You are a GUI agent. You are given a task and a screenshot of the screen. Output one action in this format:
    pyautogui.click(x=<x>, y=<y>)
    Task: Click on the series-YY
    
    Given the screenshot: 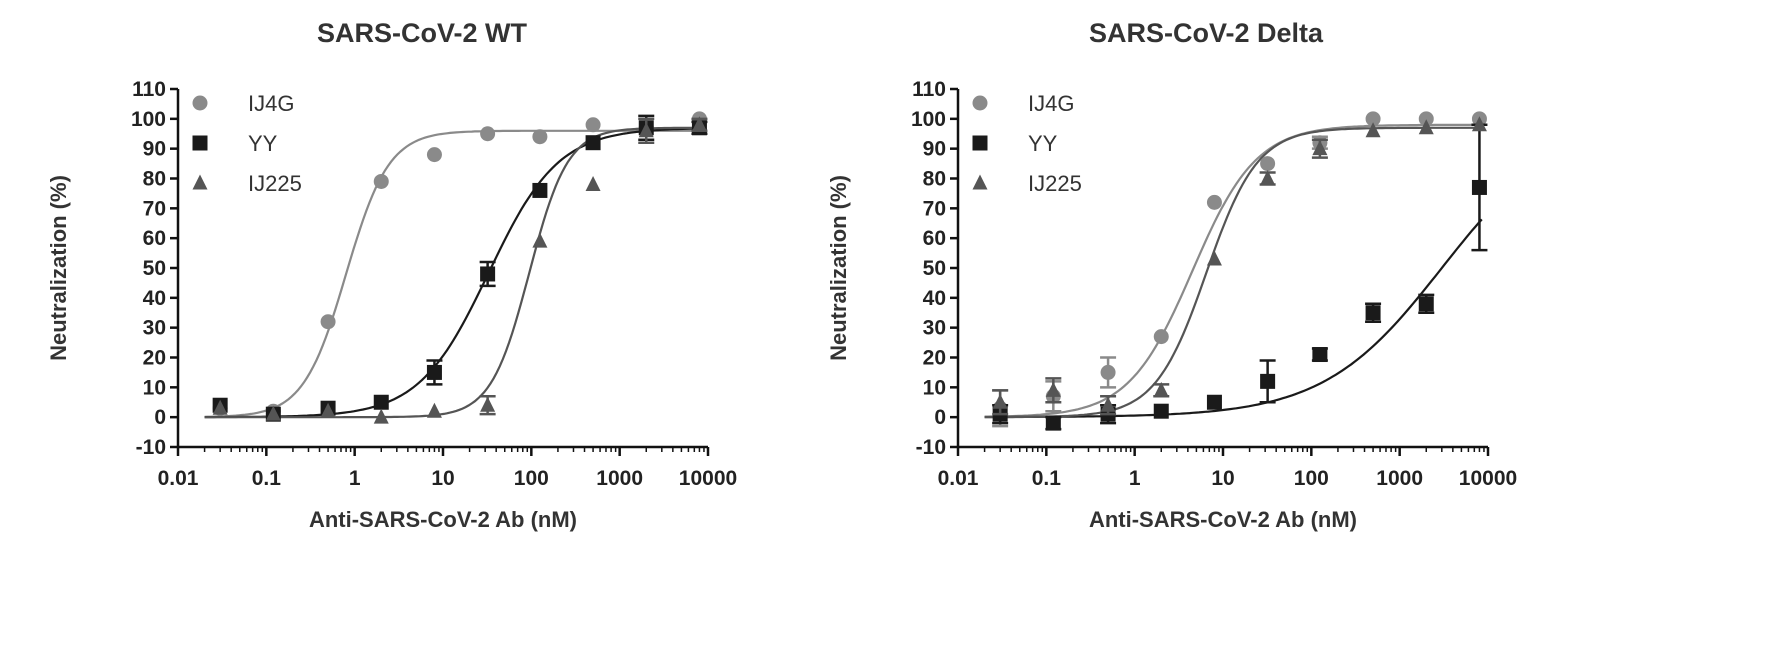 What is the action you would take?
    pyautogui.click(x=460, y=269)
    